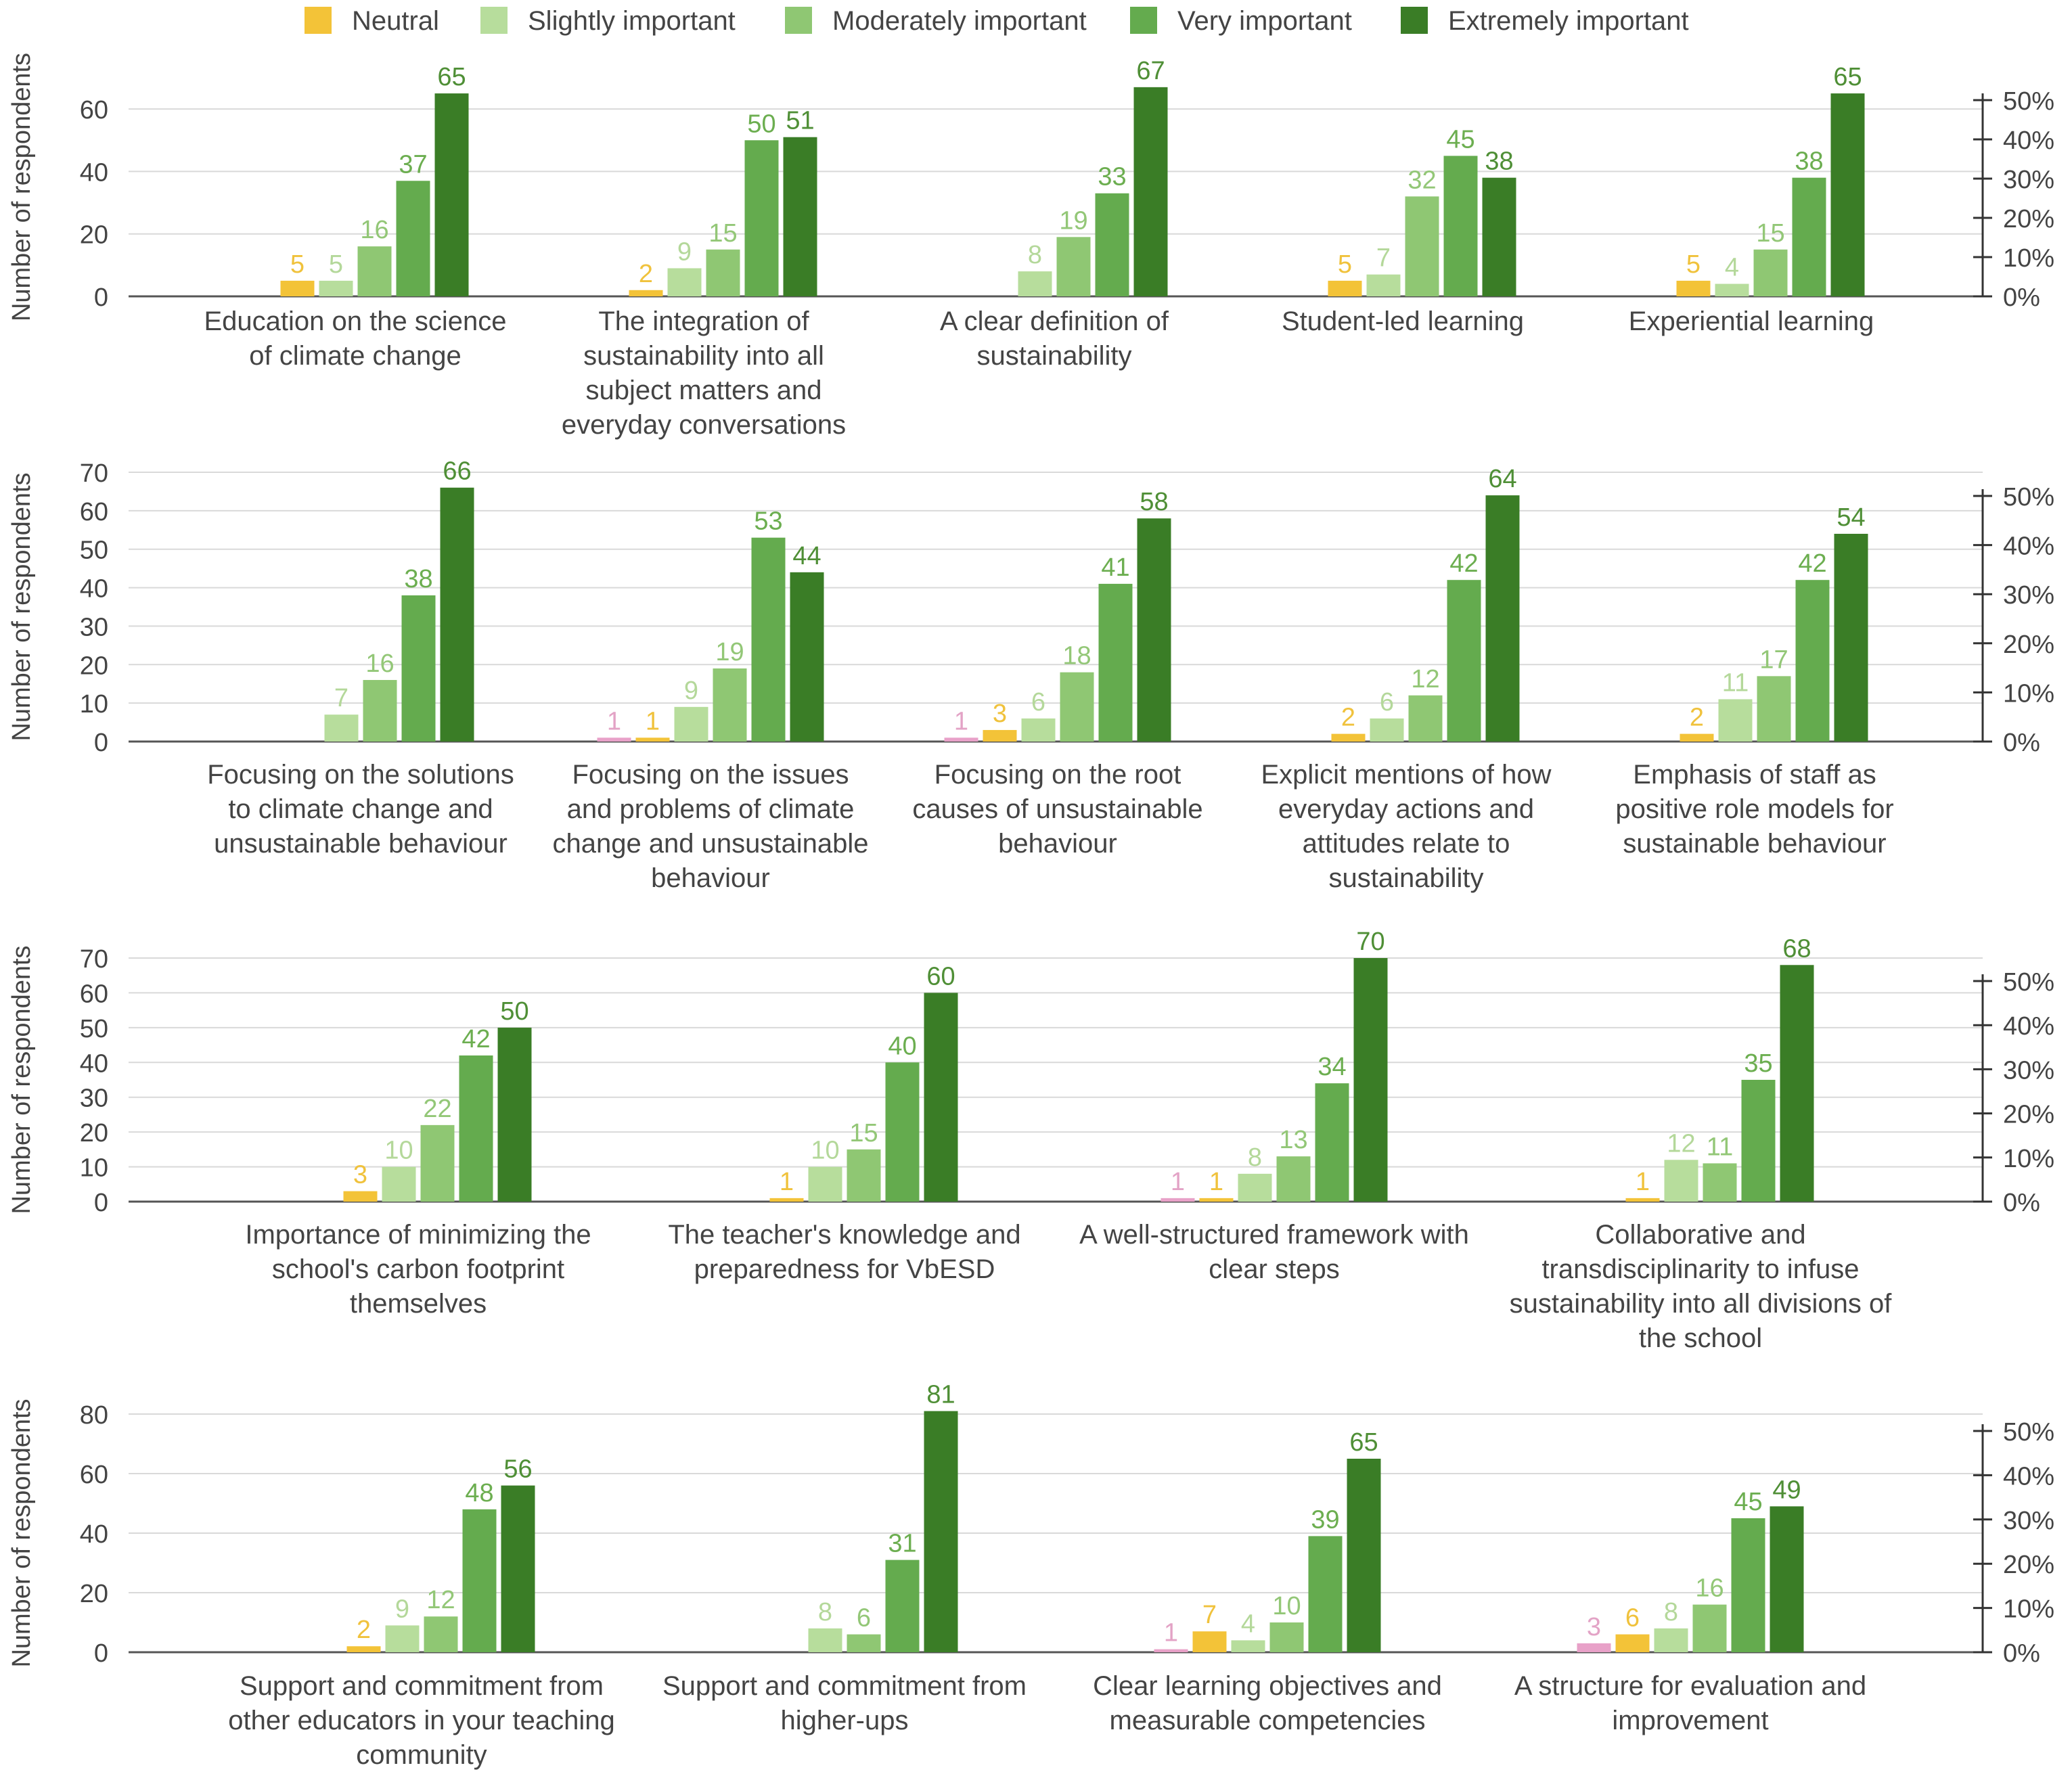 The image size is (2072, 1774). I want to click on category-label: clear steps, so click(1274, 1269).